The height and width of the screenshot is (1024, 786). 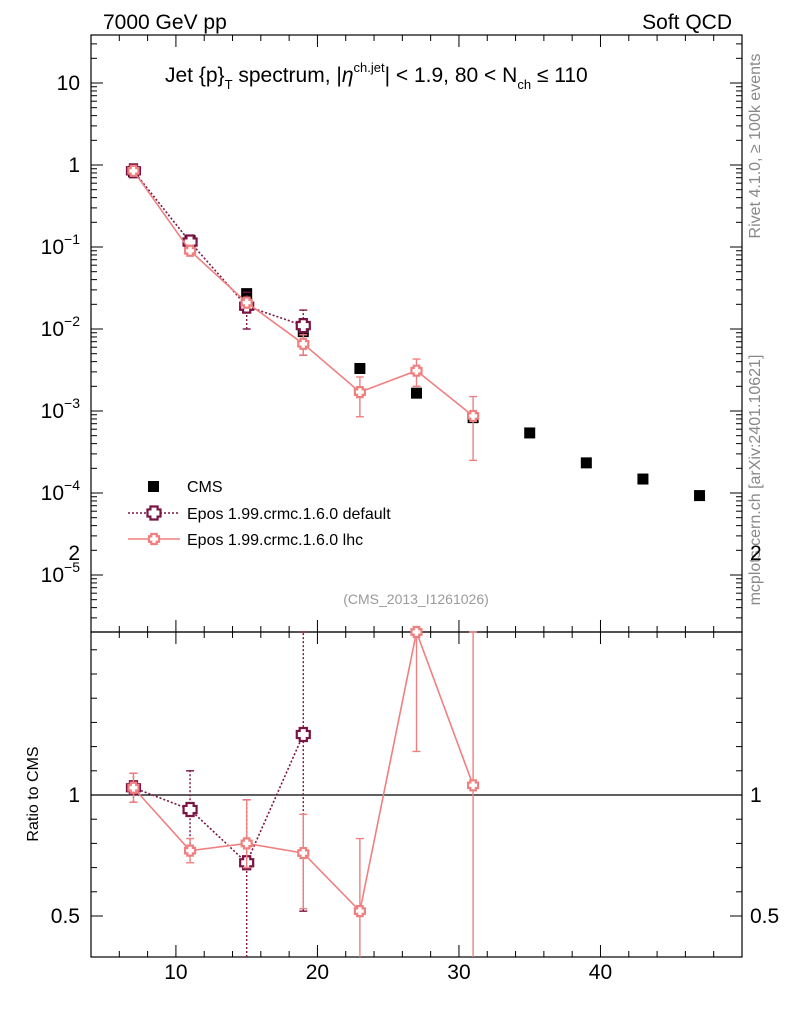 What do you see at coordinates (756, 795) in the screenshot?
I see `ratio-y-tick-label-right: 1` at bounding box center [756, 795].